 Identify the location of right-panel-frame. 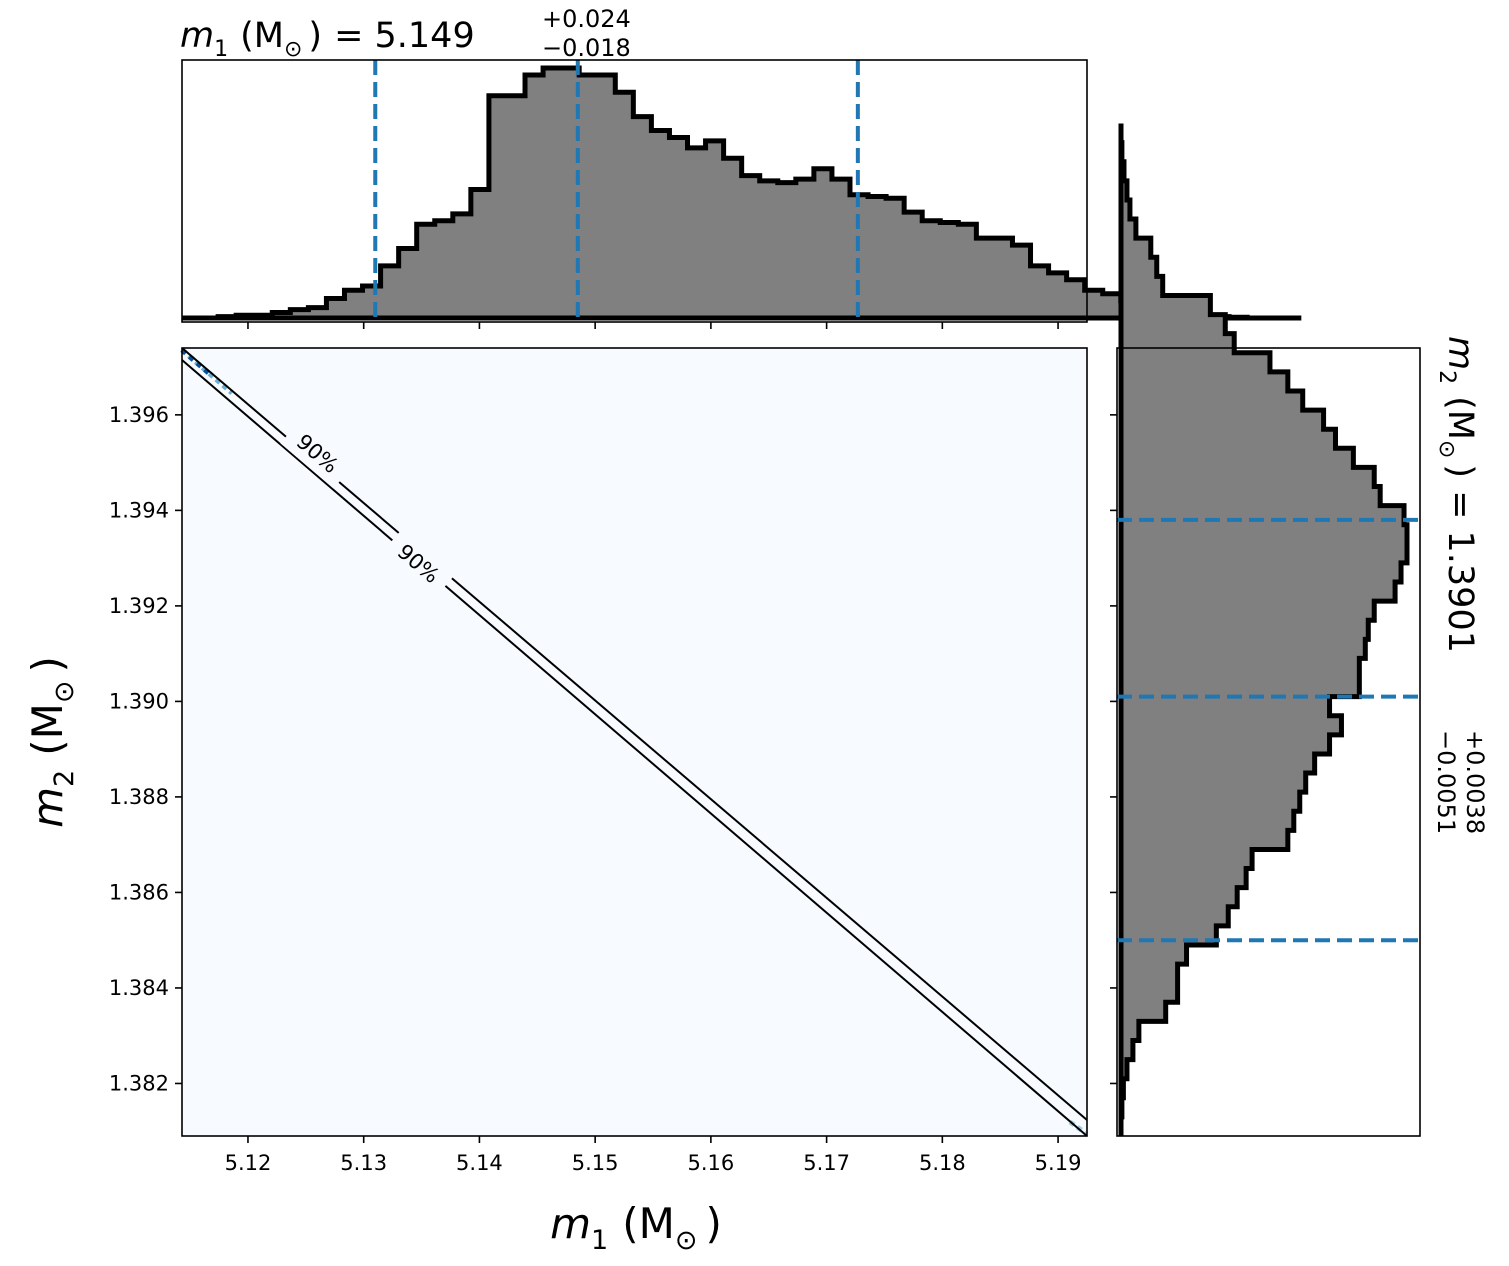
(1268, 742).